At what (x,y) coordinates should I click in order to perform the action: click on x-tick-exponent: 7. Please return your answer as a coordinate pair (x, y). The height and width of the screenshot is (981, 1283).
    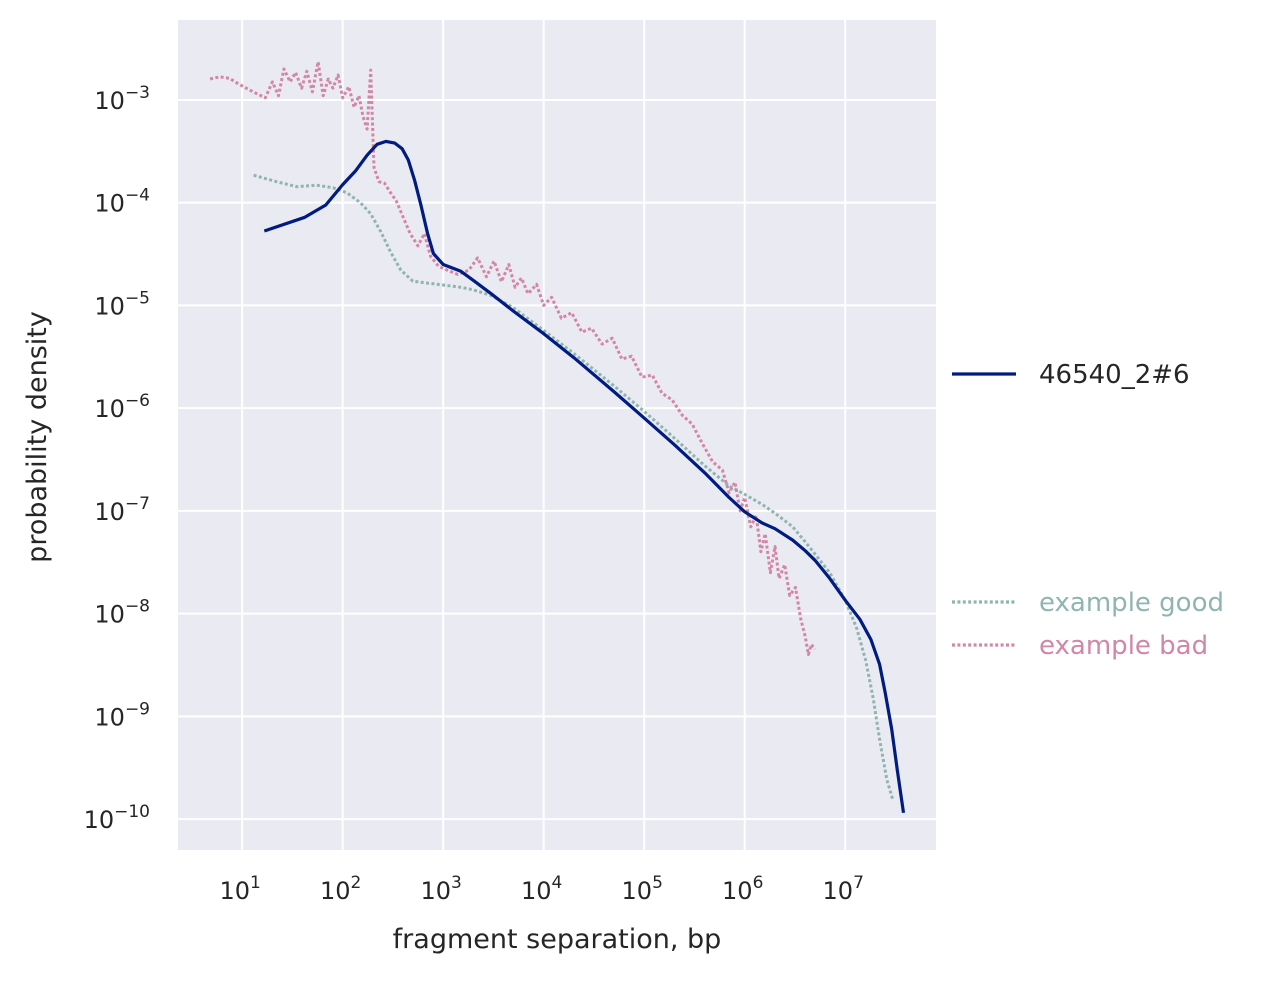
    Looking at the image, I should click on (858, 883).